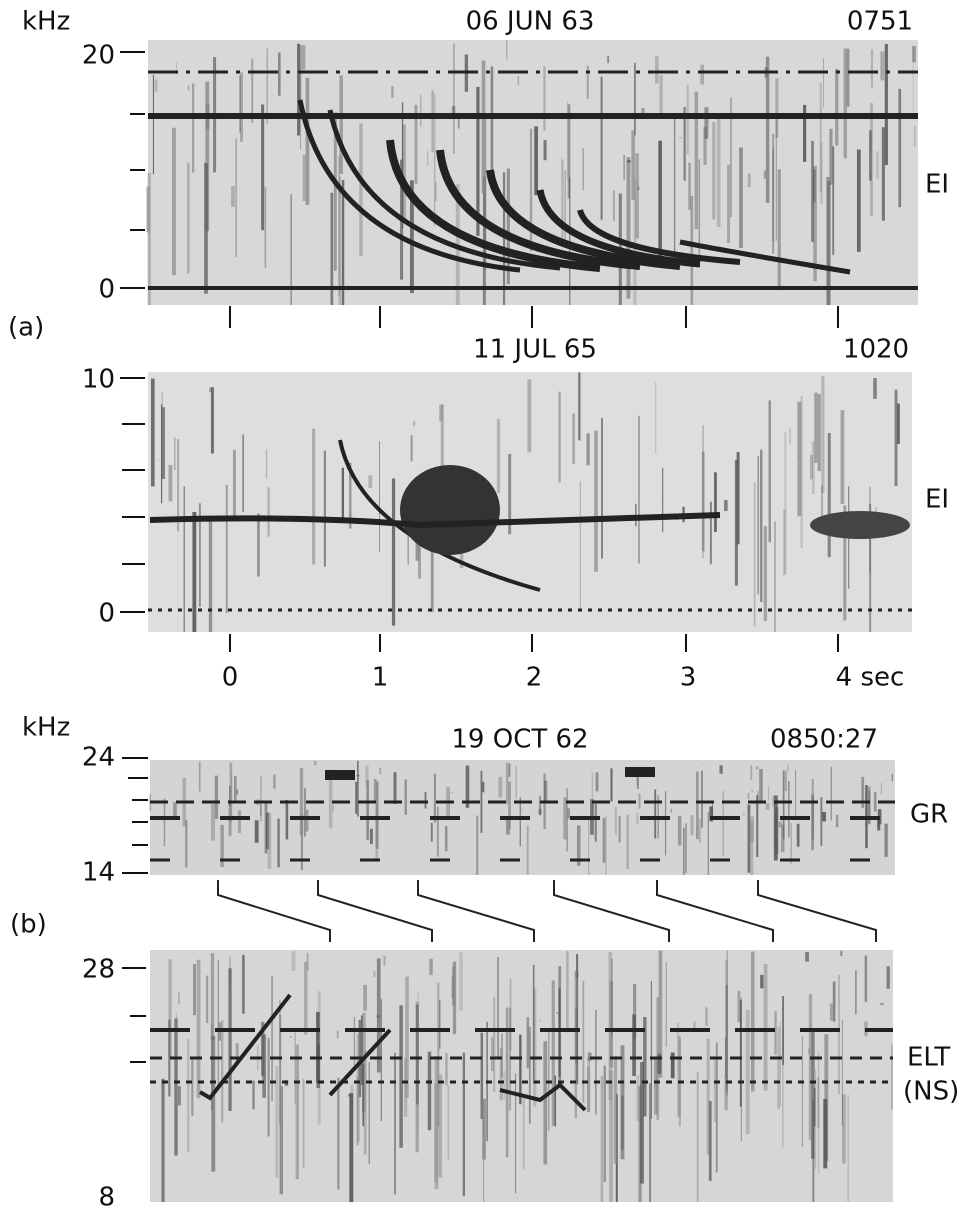  What do you see at coordinates (106, 1198) in the screenshot?
I see `y-label: 8` at bounding box center [106, 1198].